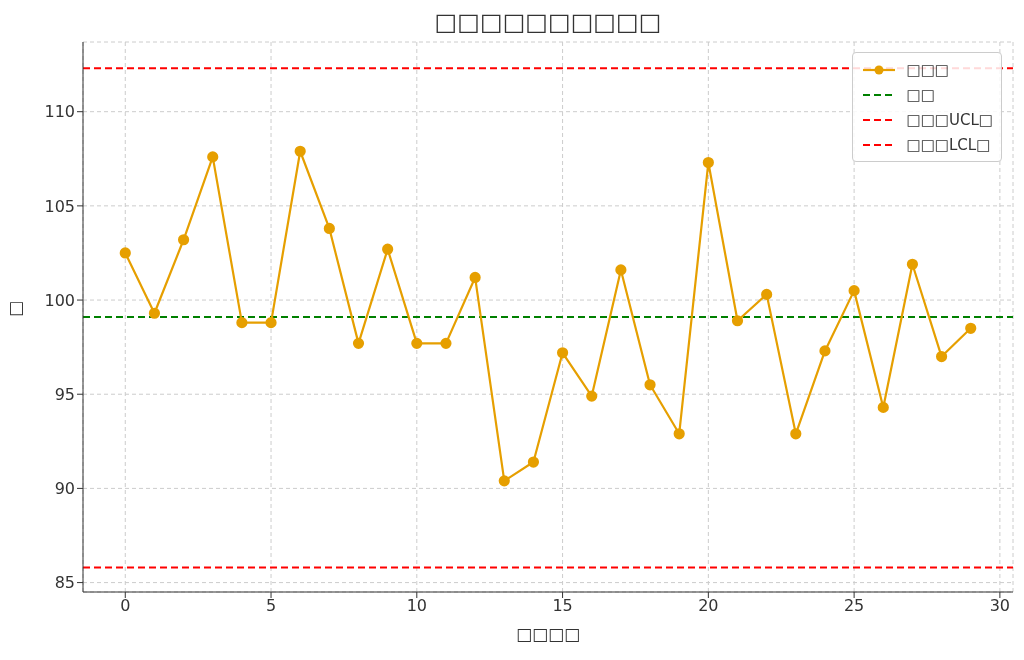 The image size is (1024, 660). What do you see at coordinates (920, 94) in the screenshot?
I see `legend-label: □□` at bounding box center [920, 94].